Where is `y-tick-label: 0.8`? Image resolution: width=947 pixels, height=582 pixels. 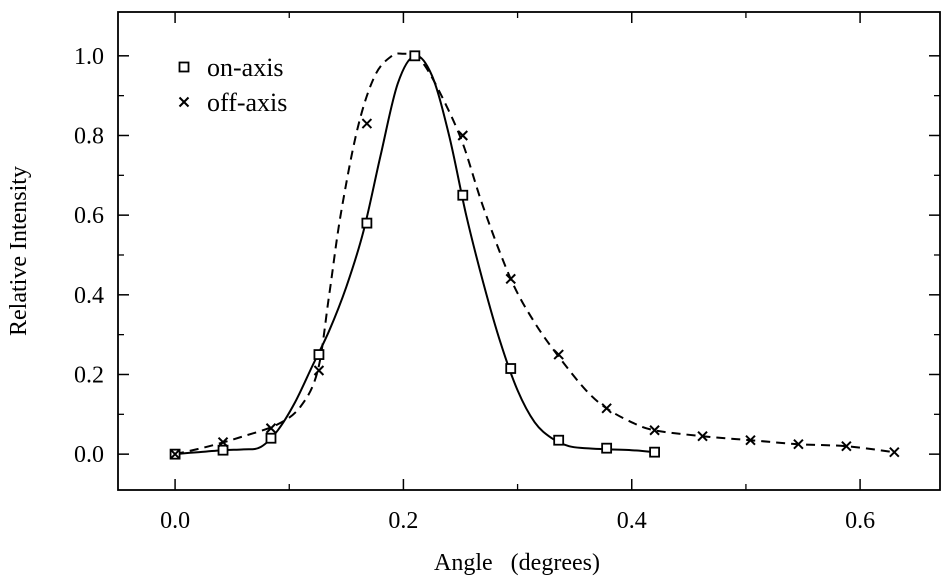
y-tick-label: 0.8 is located at coordinates (89, 136).